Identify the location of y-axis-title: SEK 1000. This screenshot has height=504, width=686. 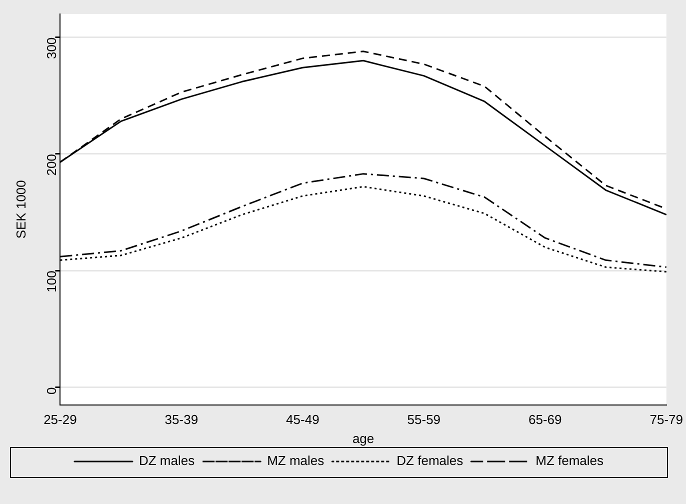
(20, 209).